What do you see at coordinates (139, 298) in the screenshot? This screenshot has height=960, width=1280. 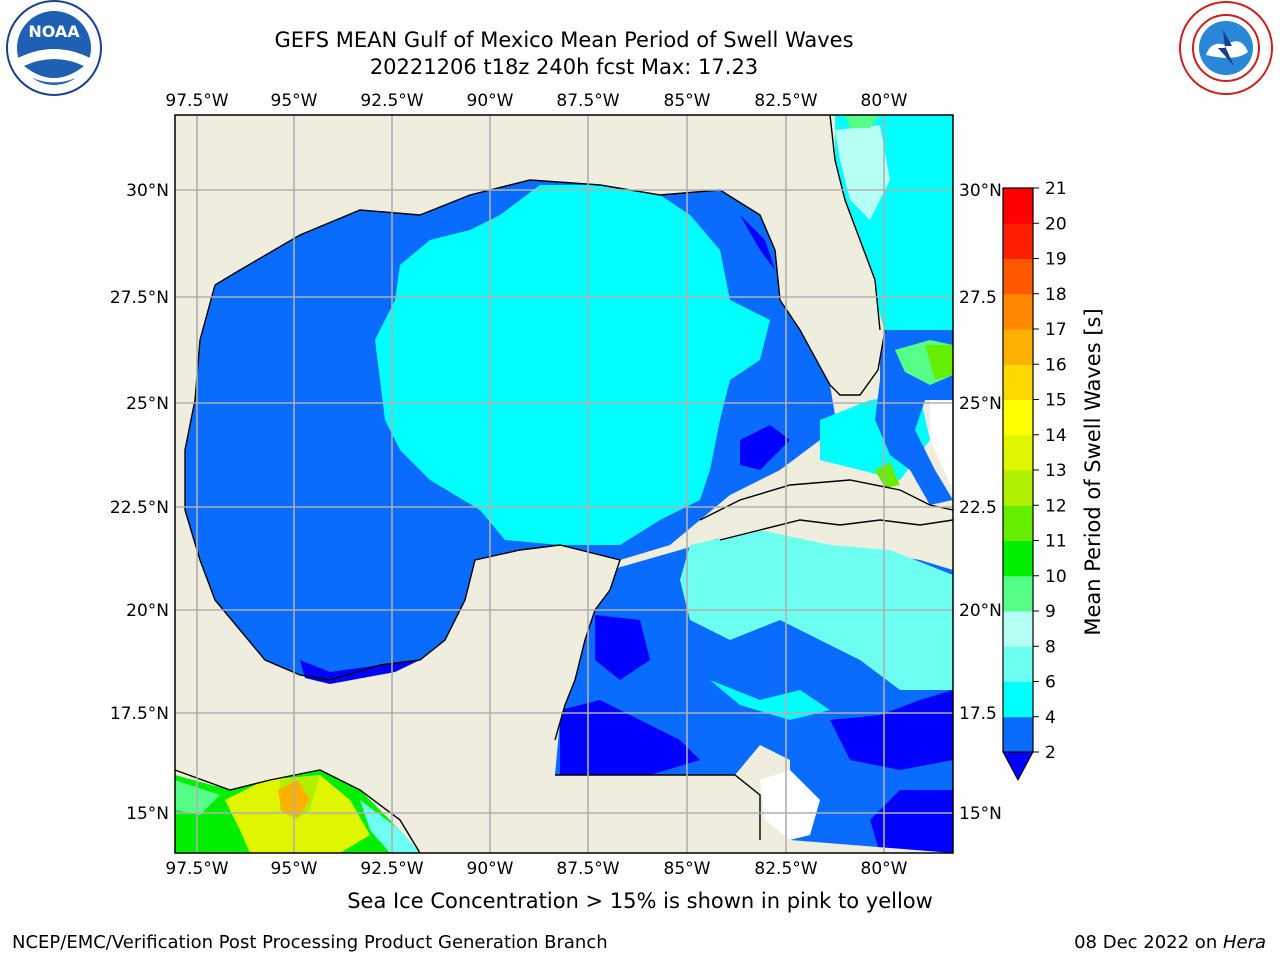 I see `lat-label-left: 27.5°N` at bounding box center [139, 298].